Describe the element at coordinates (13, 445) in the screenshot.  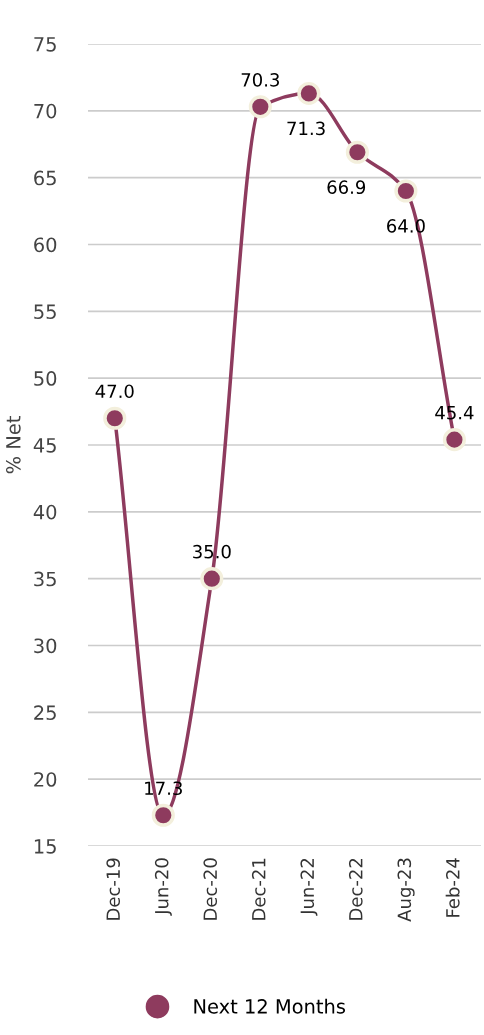
I see `y-axis-title: % Net` at that location.